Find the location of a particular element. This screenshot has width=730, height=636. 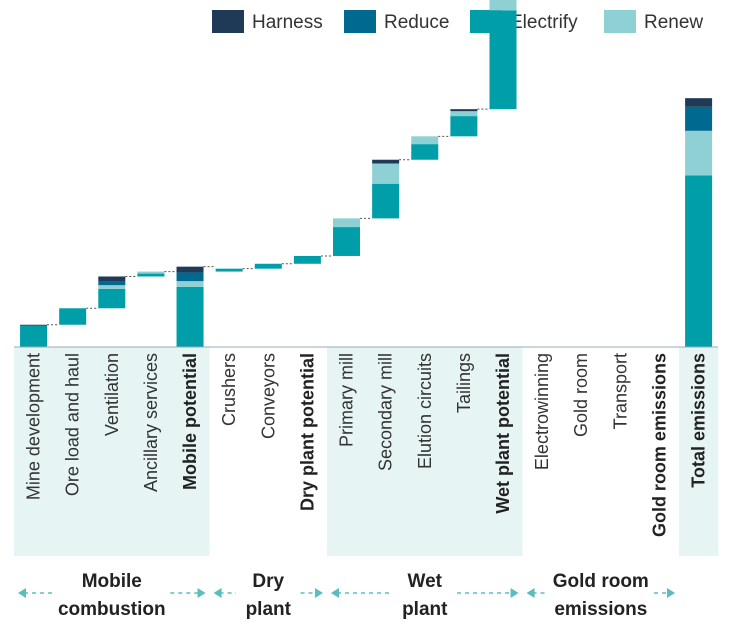

category-label-ventilation: Ventilation is located at coordinates (112, 394).